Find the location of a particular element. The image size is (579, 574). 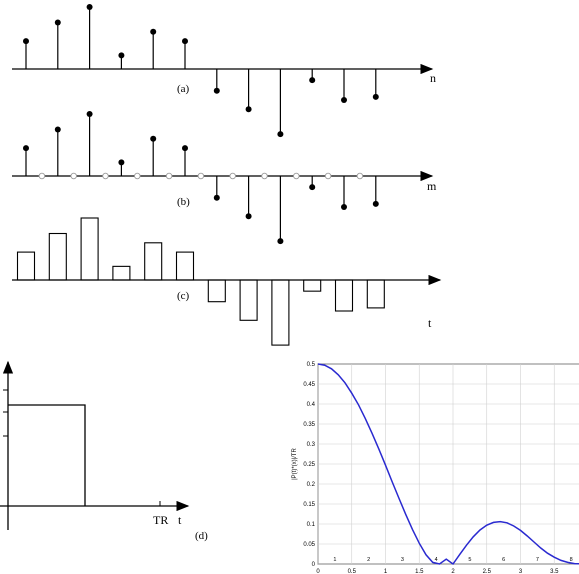

y-tick-label-1: 0.05 is located at coordinates (309, 545).